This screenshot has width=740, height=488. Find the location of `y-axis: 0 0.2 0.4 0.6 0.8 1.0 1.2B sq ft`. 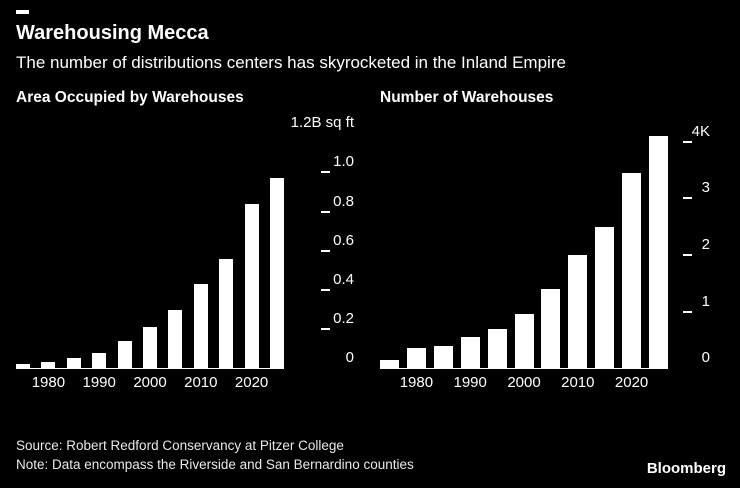

y-axis: 0 0.2 0.4 0.6 0.8 1.0 1.2B sq ft is located at coordinates (320, 241).